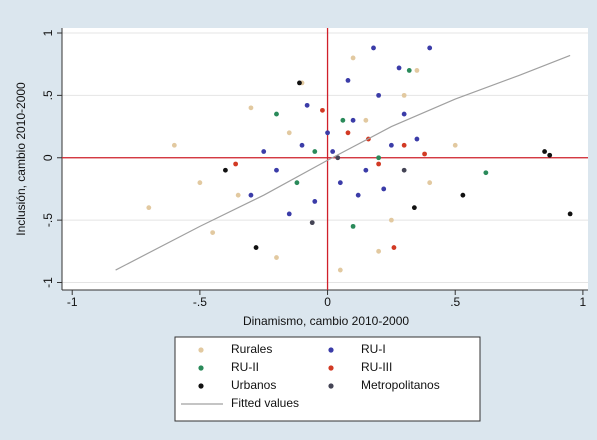  Describe the element at coordinates (455, 302) in the screenshot. I see `x-tick-label: .5` at that location.